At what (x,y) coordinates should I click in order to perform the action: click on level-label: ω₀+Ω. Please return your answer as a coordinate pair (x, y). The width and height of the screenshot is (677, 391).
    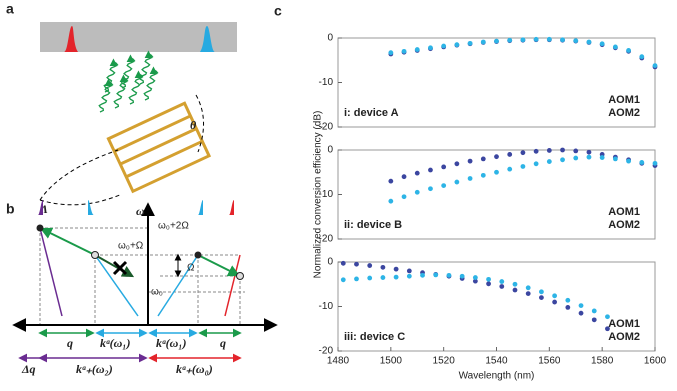
    Looking at the image, I should click on (131, 246).